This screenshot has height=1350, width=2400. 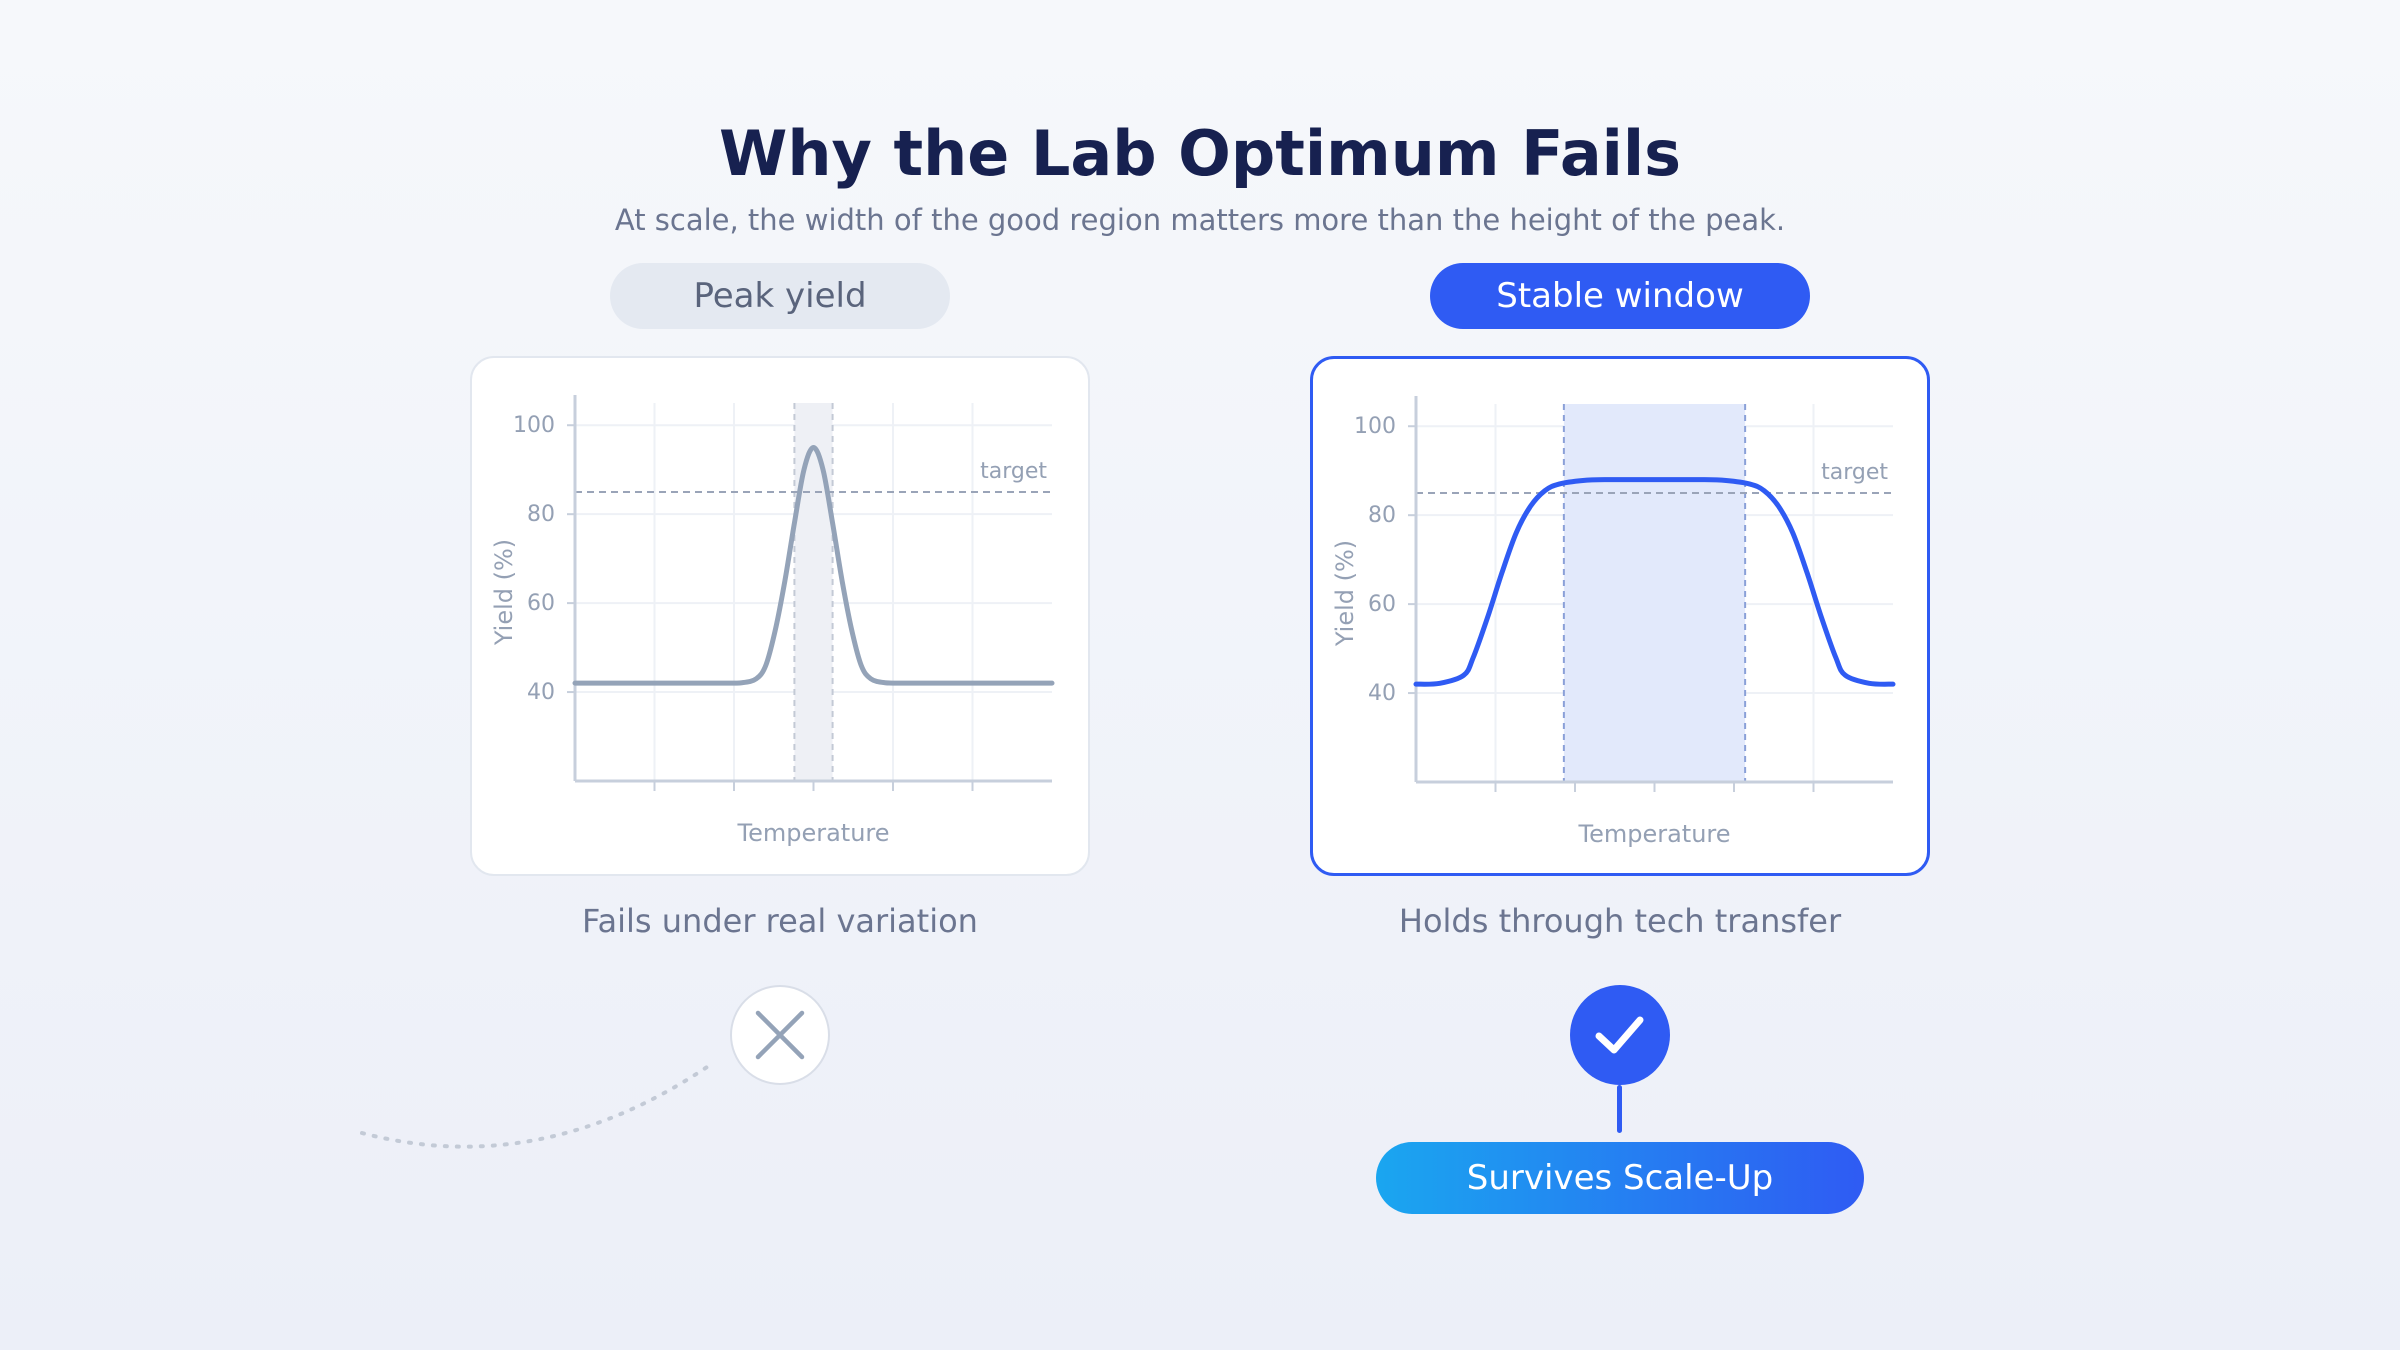 I want to click on peak-yield-chart-card: 40 60 80 100 target Temperature Yield (%), so click(x=780, y=616).